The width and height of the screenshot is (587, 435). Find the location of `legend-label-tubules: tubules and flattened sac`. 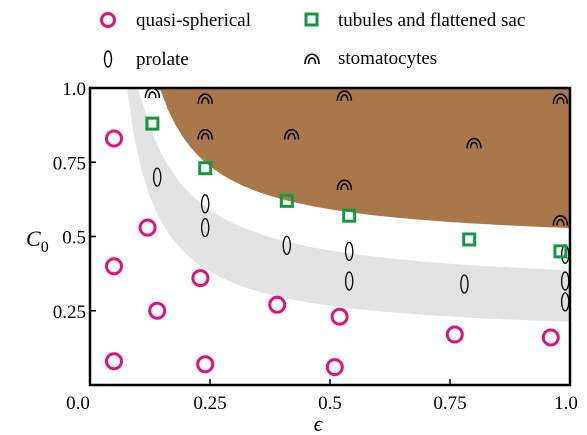

legend-label-tubules: tubules and flattened sac is located at coordinates (431, 20).